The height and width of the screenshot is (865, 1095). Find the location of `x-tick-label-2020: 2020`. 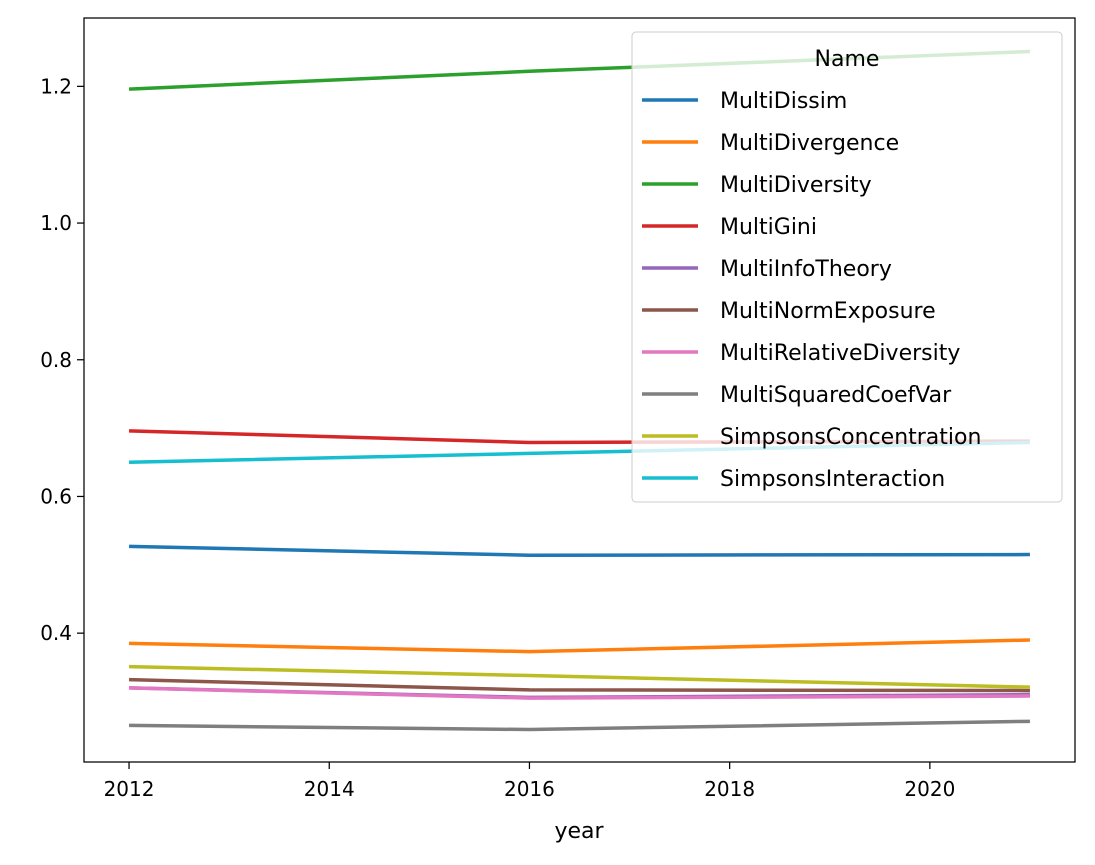

x-tick-label-2020: 2020 is located at coordinates (929, 789).